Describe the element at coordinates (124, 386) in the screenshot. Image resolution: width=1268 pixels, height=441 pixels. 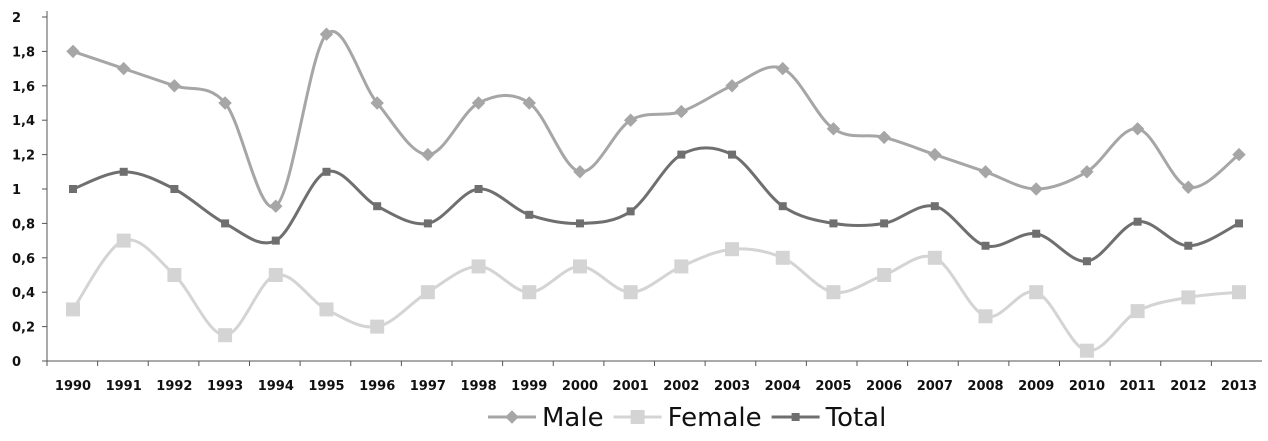
I see `x-tick-label: 1991` at that location.